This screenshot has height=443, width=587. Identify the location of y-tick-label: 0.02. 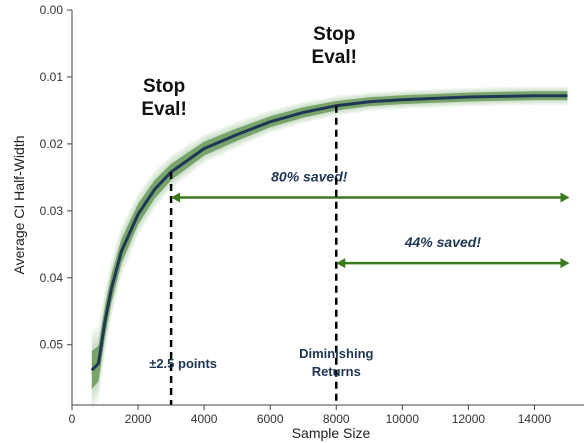
(52, 144).